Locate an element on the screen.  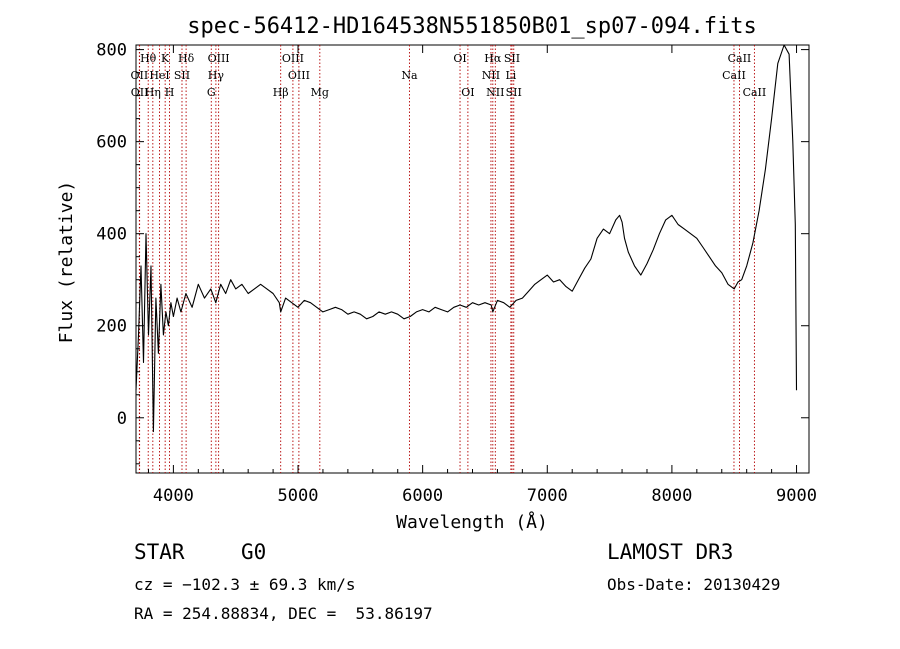
x-tick-label: 4000 is located at coordinates (173, 496).